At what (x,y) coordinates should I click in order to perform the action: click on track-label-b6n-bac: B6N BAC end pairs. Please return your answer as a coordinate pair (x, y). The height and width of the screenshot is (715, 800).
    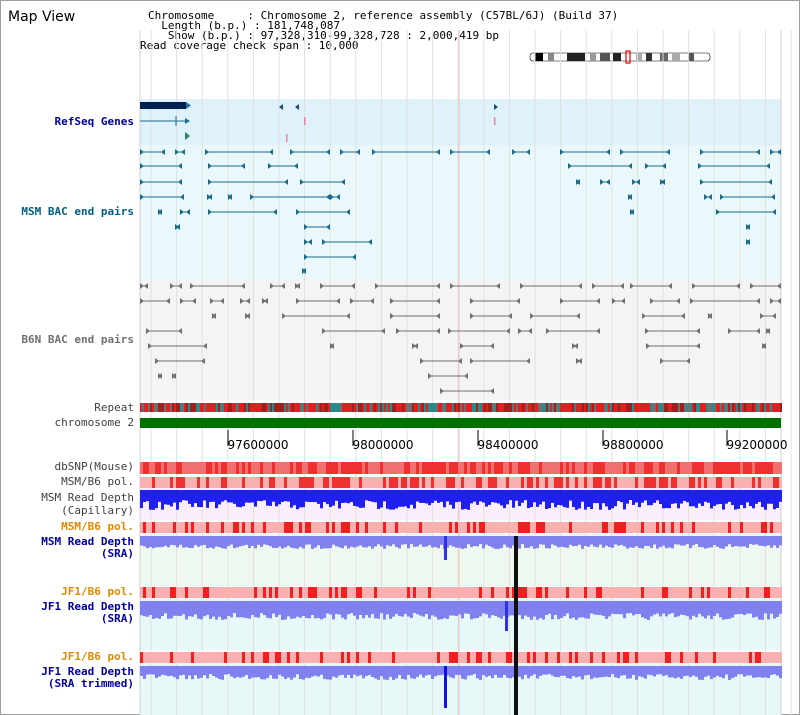
    Looking at the image, I should click on (77, 339).